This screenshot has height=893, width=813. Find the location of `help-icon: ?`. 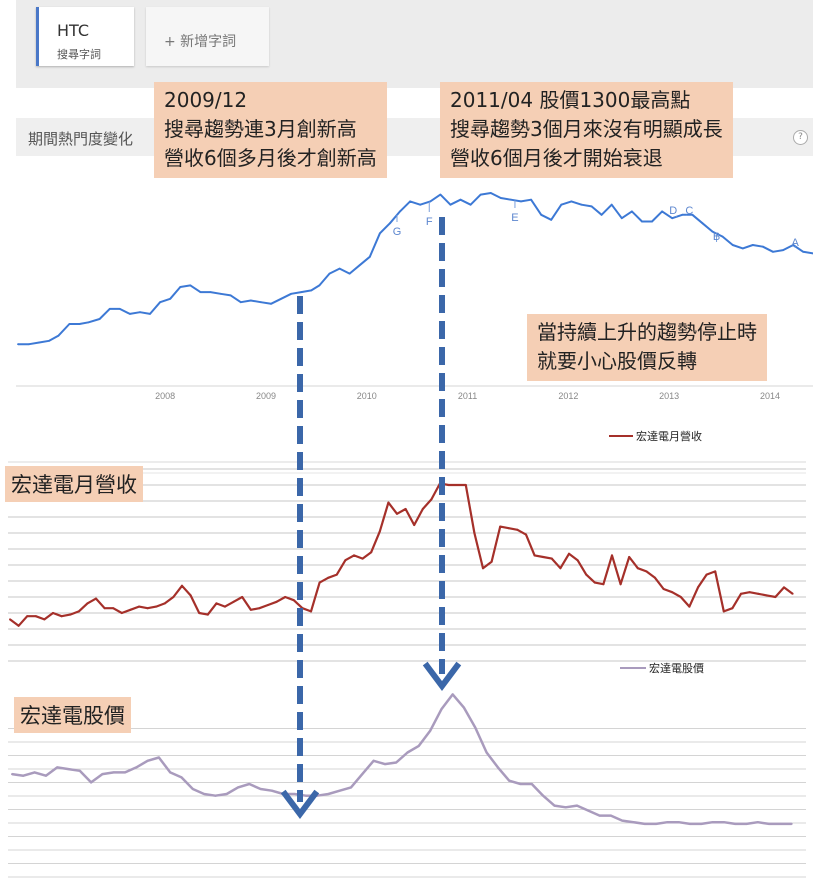

help-icon: ? is located at coordinates (800, 137).